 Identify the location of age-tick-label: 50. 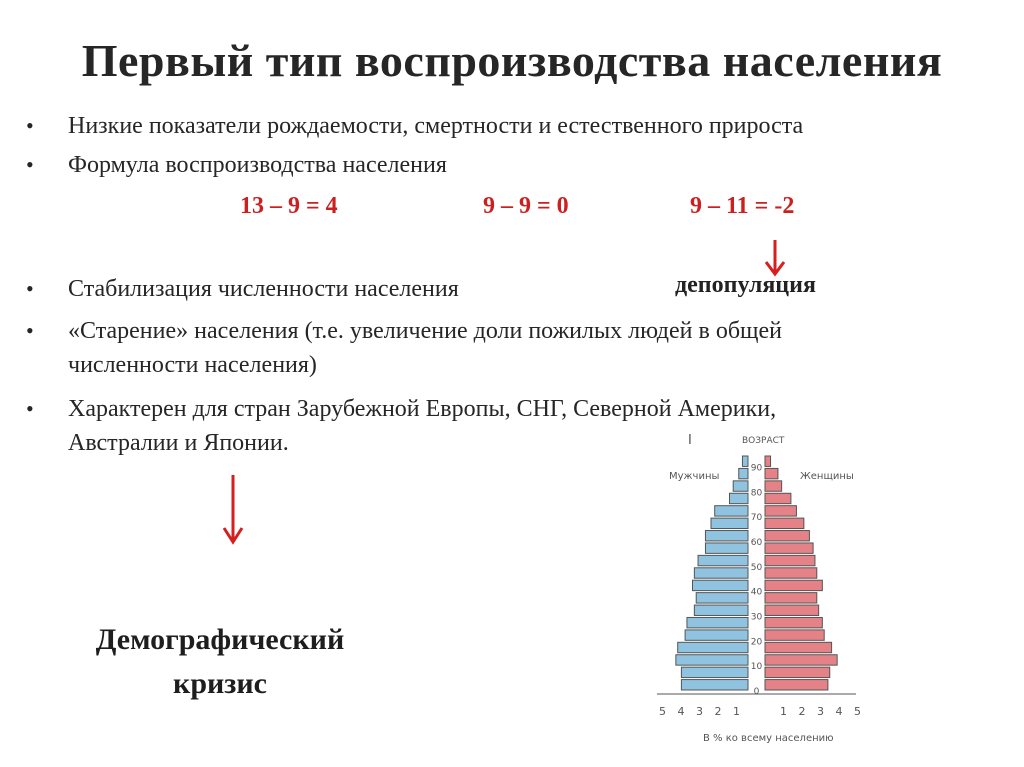
(757, 568).